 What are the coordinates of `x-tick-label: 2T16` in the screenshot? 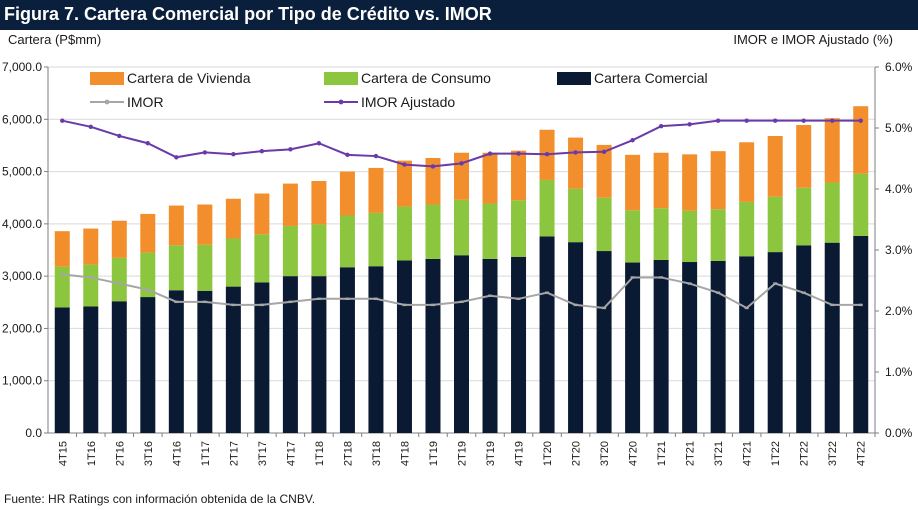 It's located at (120, 453).